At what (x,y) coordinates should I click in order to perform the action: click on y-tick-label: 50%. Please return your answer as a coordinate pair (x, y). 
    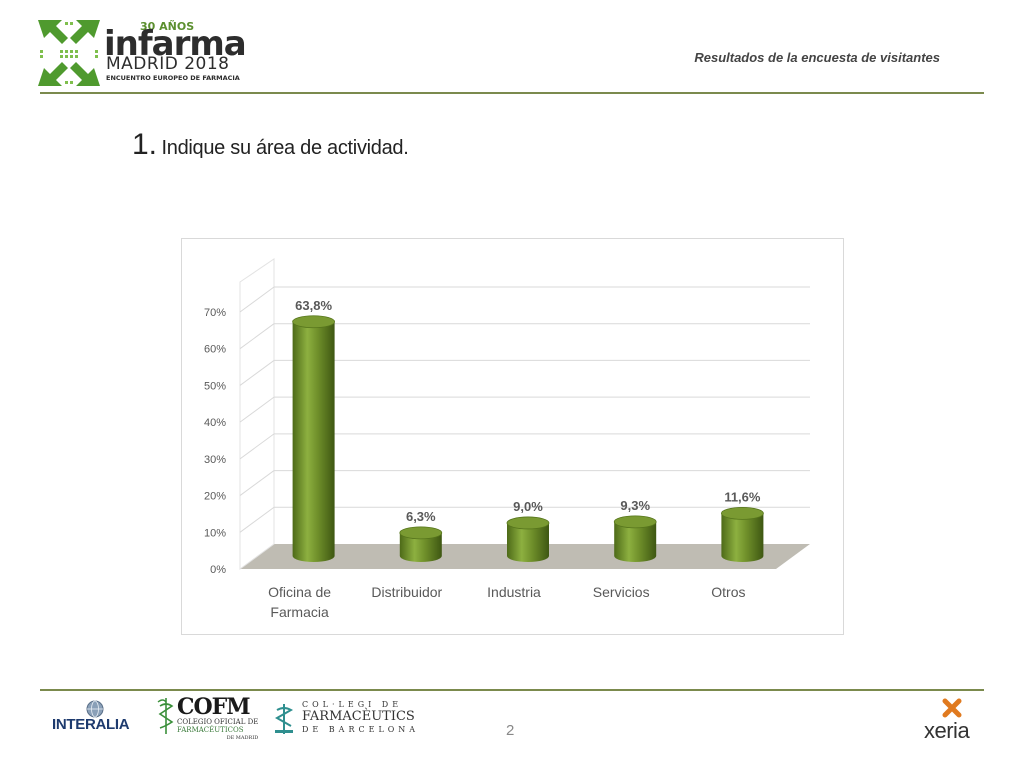
    Looking at the image, I should click on (215, 386).